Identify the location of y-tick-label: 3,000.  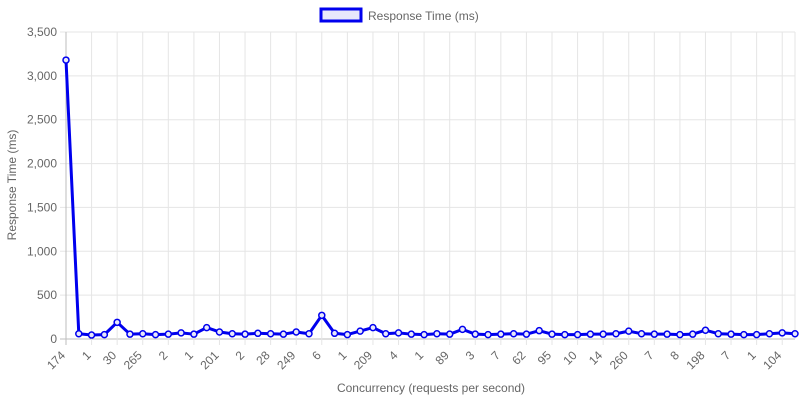
(42, 76).